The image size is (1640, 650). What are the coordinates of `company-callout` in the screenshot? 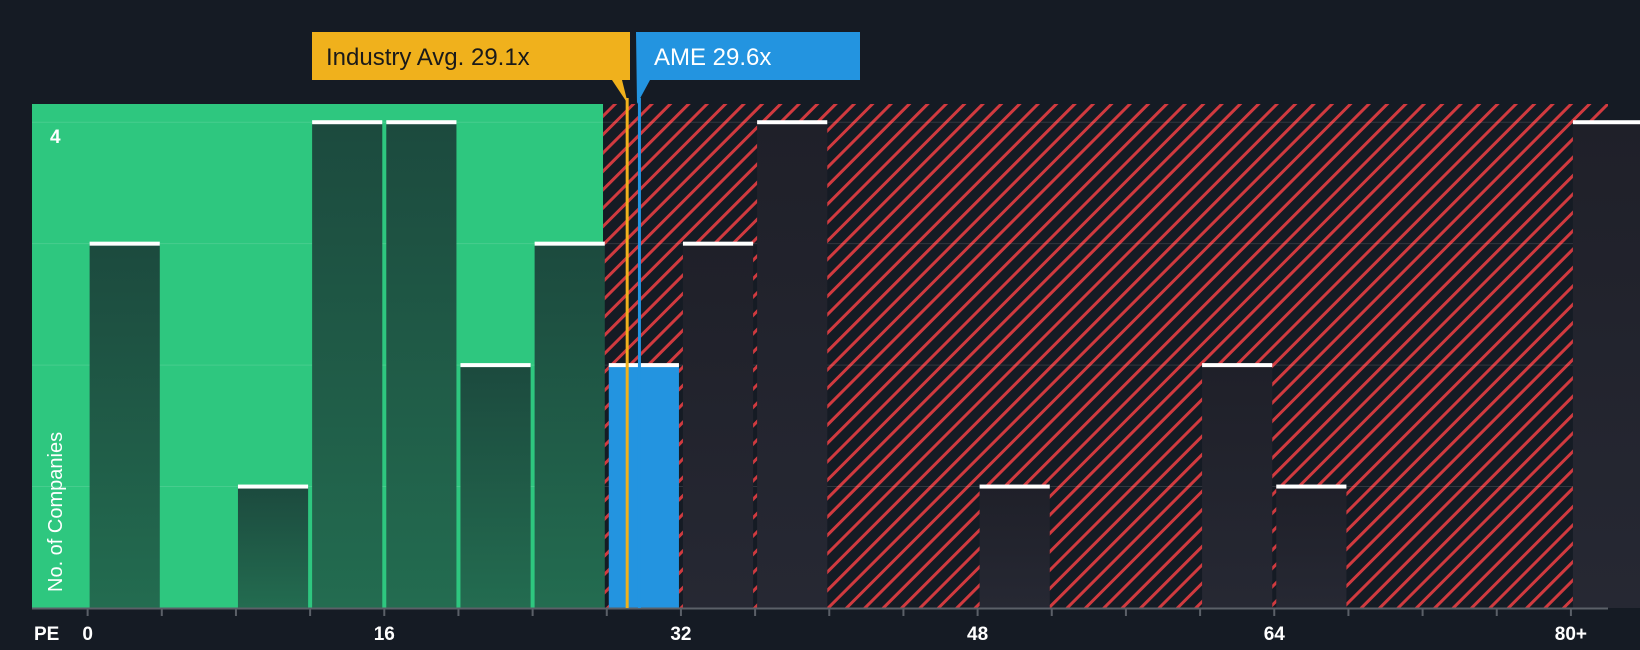 It's located at (748, 68).